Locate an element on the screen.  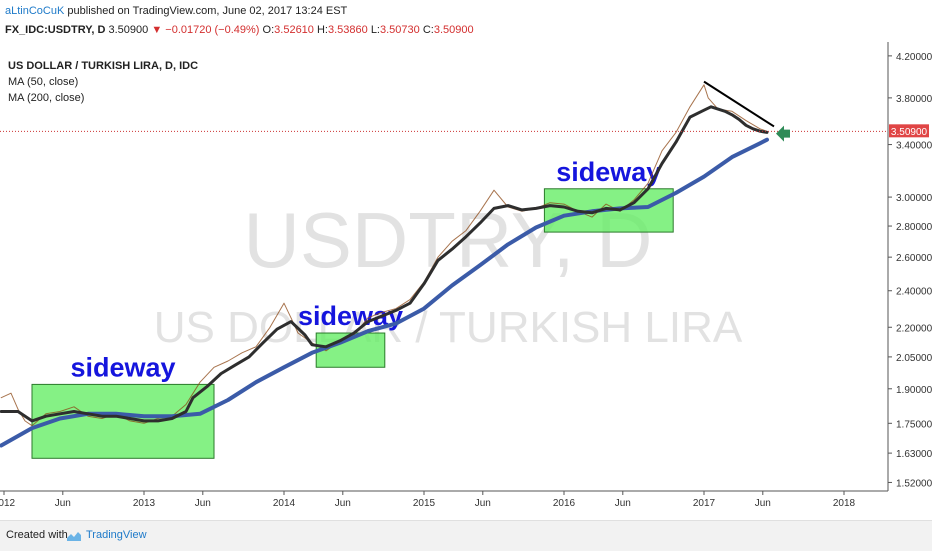
drawing-overlays is located at coordinates (444, 111).